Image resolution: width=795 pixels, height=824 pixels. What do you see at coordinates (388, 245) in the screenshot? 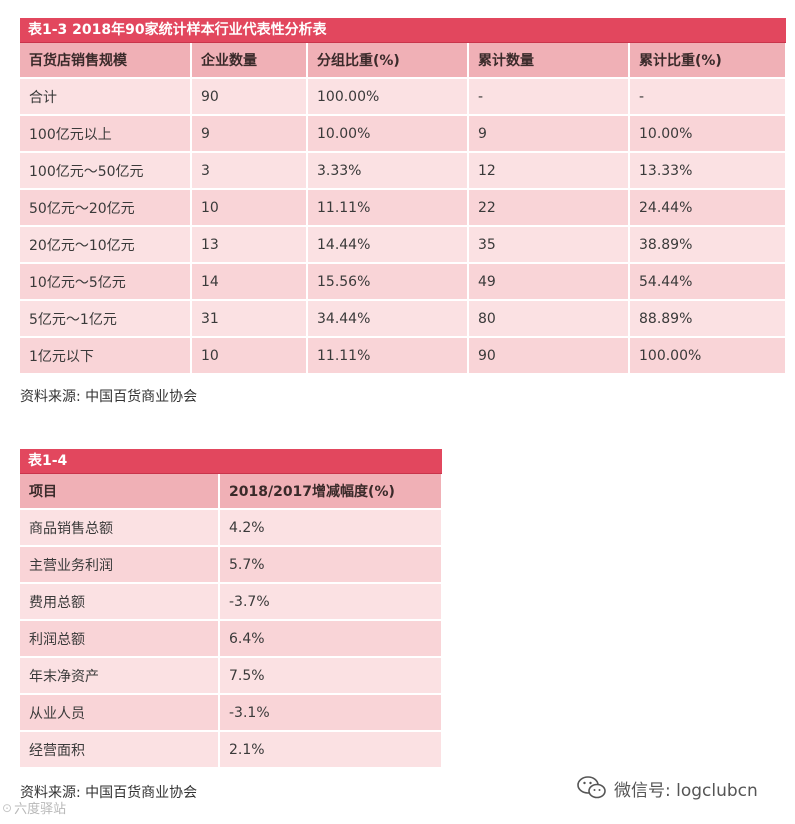
I see `table-cell: 14.44%` at bounding box center [388, 245].